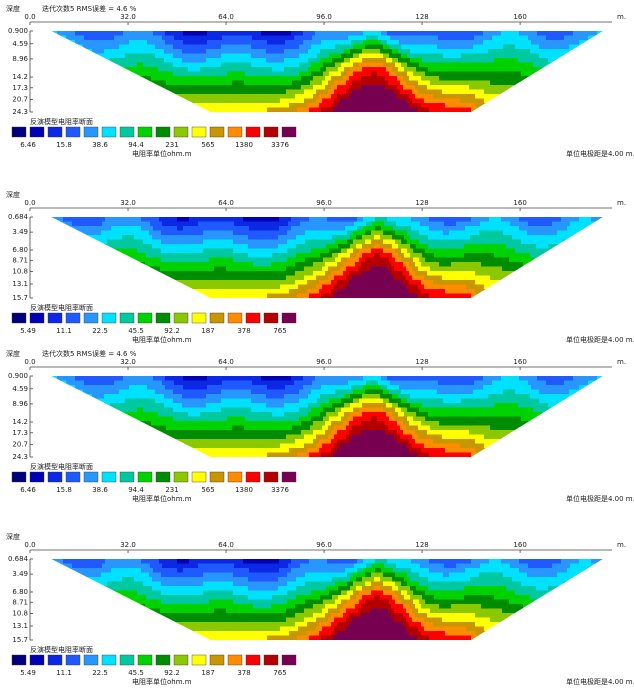  I want to click on footnote: 单位电极距是4.00 m., so click(600, 498).